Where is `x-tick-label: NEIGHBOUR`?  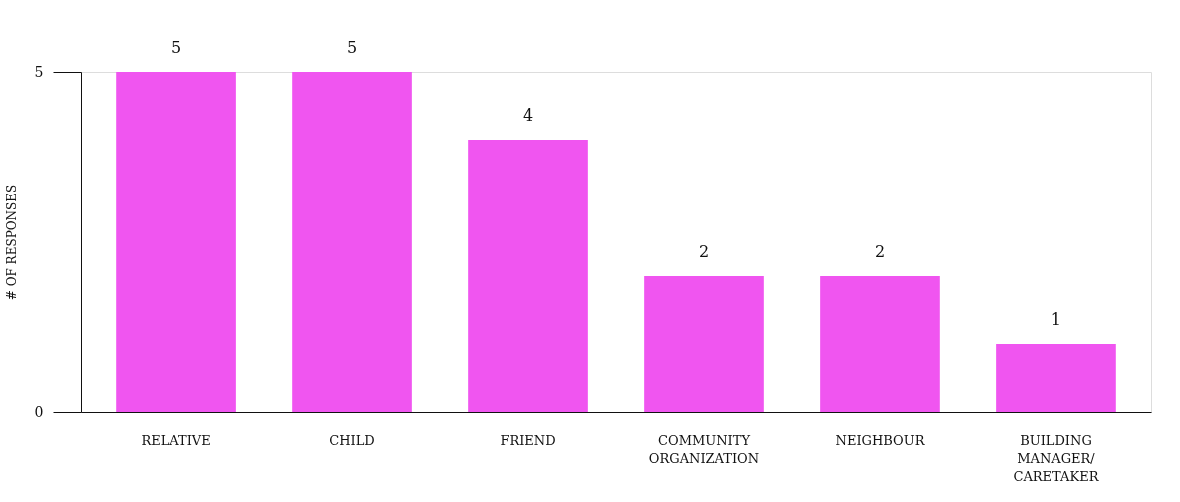
x-tick-label: NEIGHBOUR is located at coordinates (880, 440).